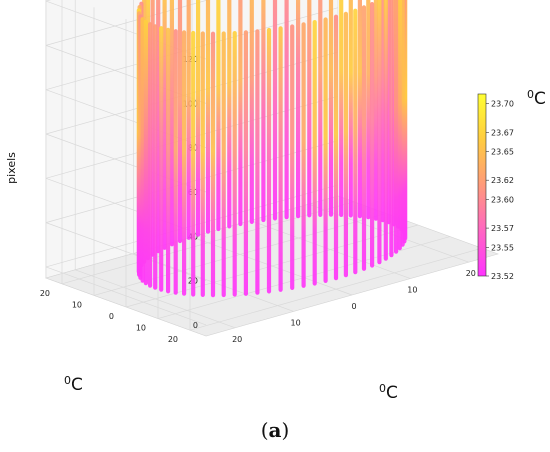 The width and height of the screenshot is (550, 452). I want to click on colorbar-ticks: 23.70 23.67 23.65 23.62 23.60 23.57 23.55 23.52, so click(500, 190).